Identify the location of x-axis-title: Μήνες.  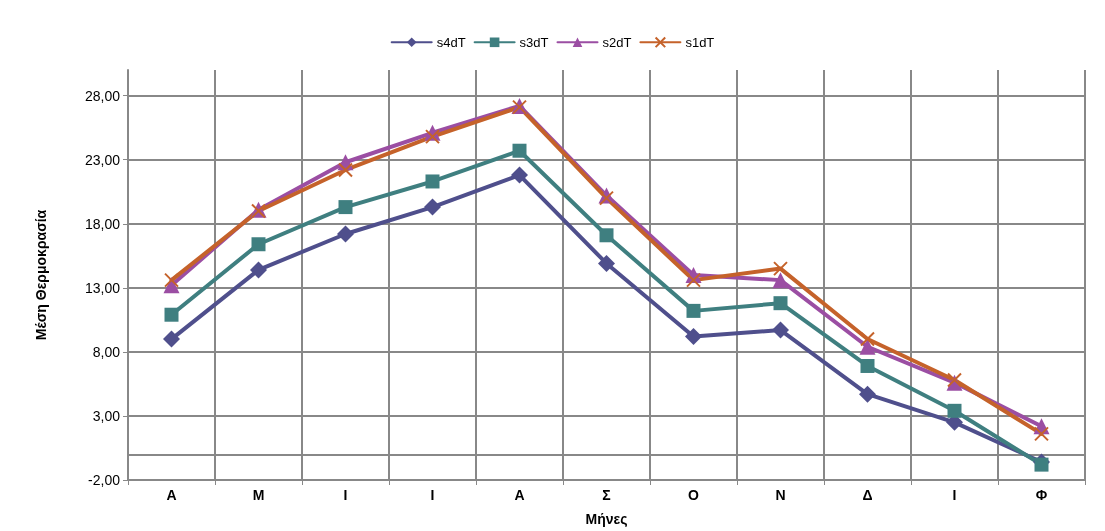
(606, 519).